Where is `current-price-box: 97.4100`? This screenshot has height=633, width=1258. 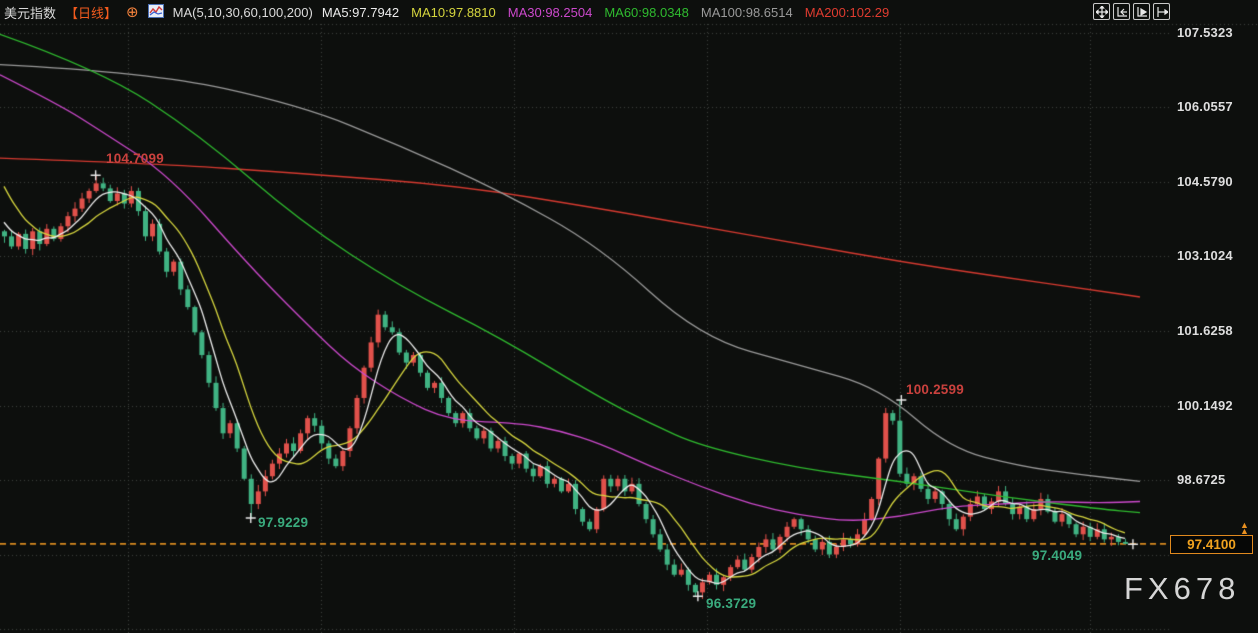
current-price-box: 97.4100 is located at coordinates (1211, 544).